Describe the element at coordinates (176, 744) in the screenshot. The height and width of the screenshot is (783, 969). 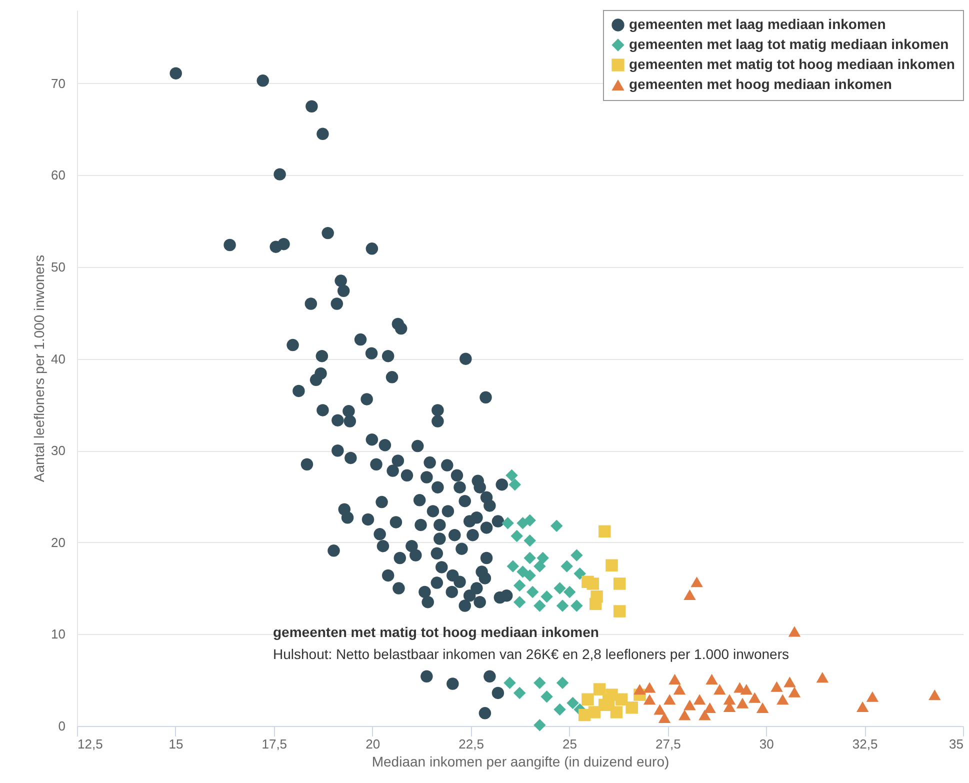
I see `x-tick-label: 15` at that location.